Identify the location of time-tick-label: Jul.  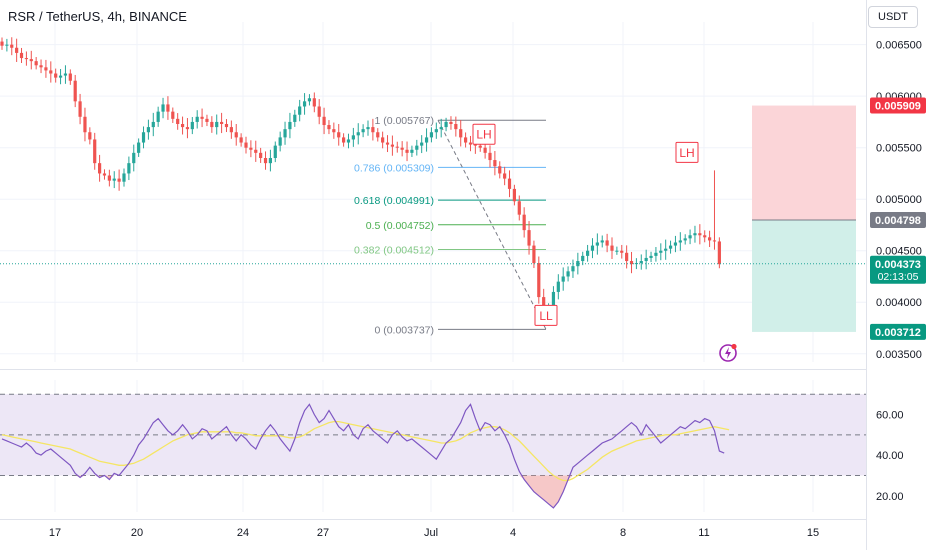
(431, 533).